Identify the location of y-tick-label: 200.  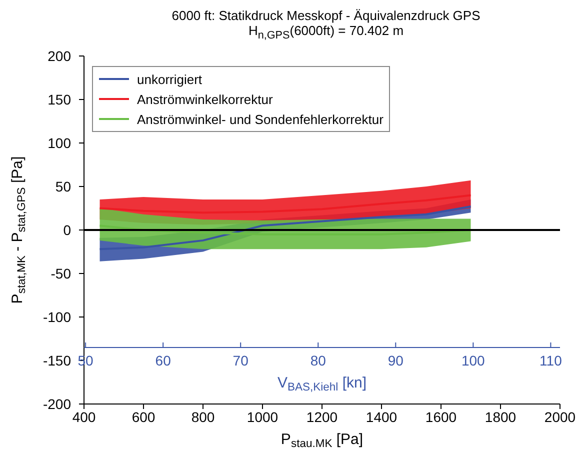
(60, 56).